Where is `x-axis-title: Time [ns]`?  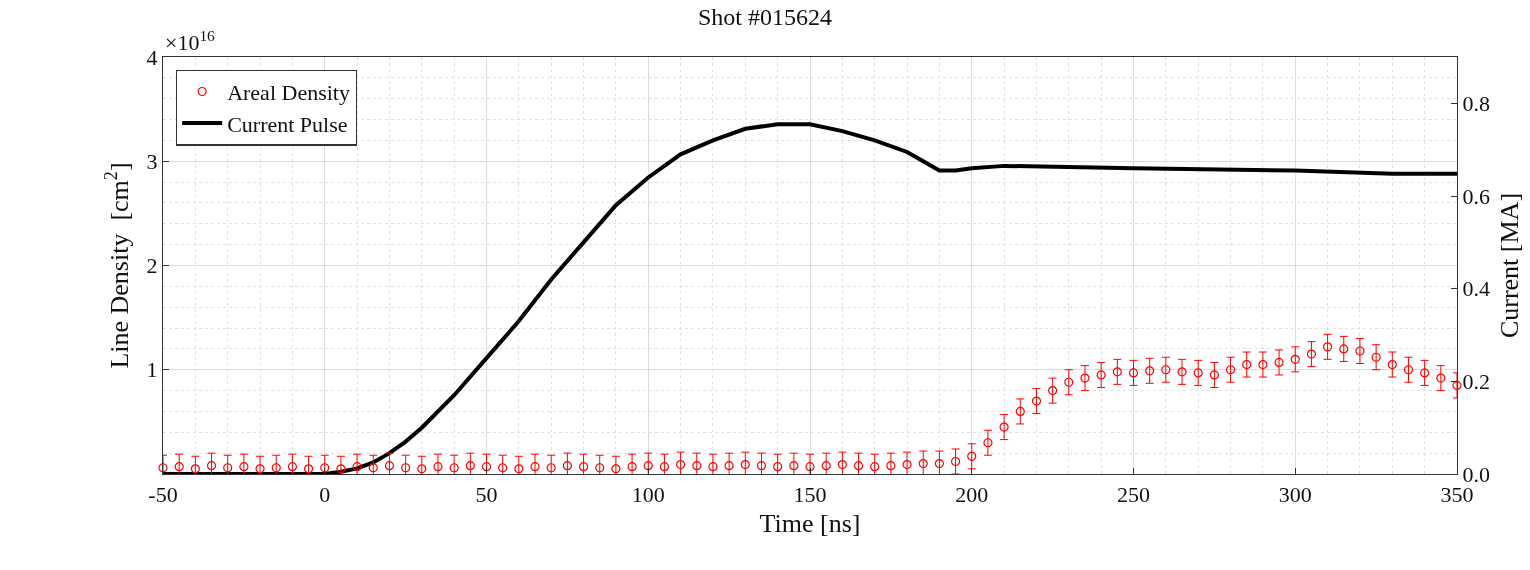
x-axis-title: Time [ns] is located at coordinates (810, 524).